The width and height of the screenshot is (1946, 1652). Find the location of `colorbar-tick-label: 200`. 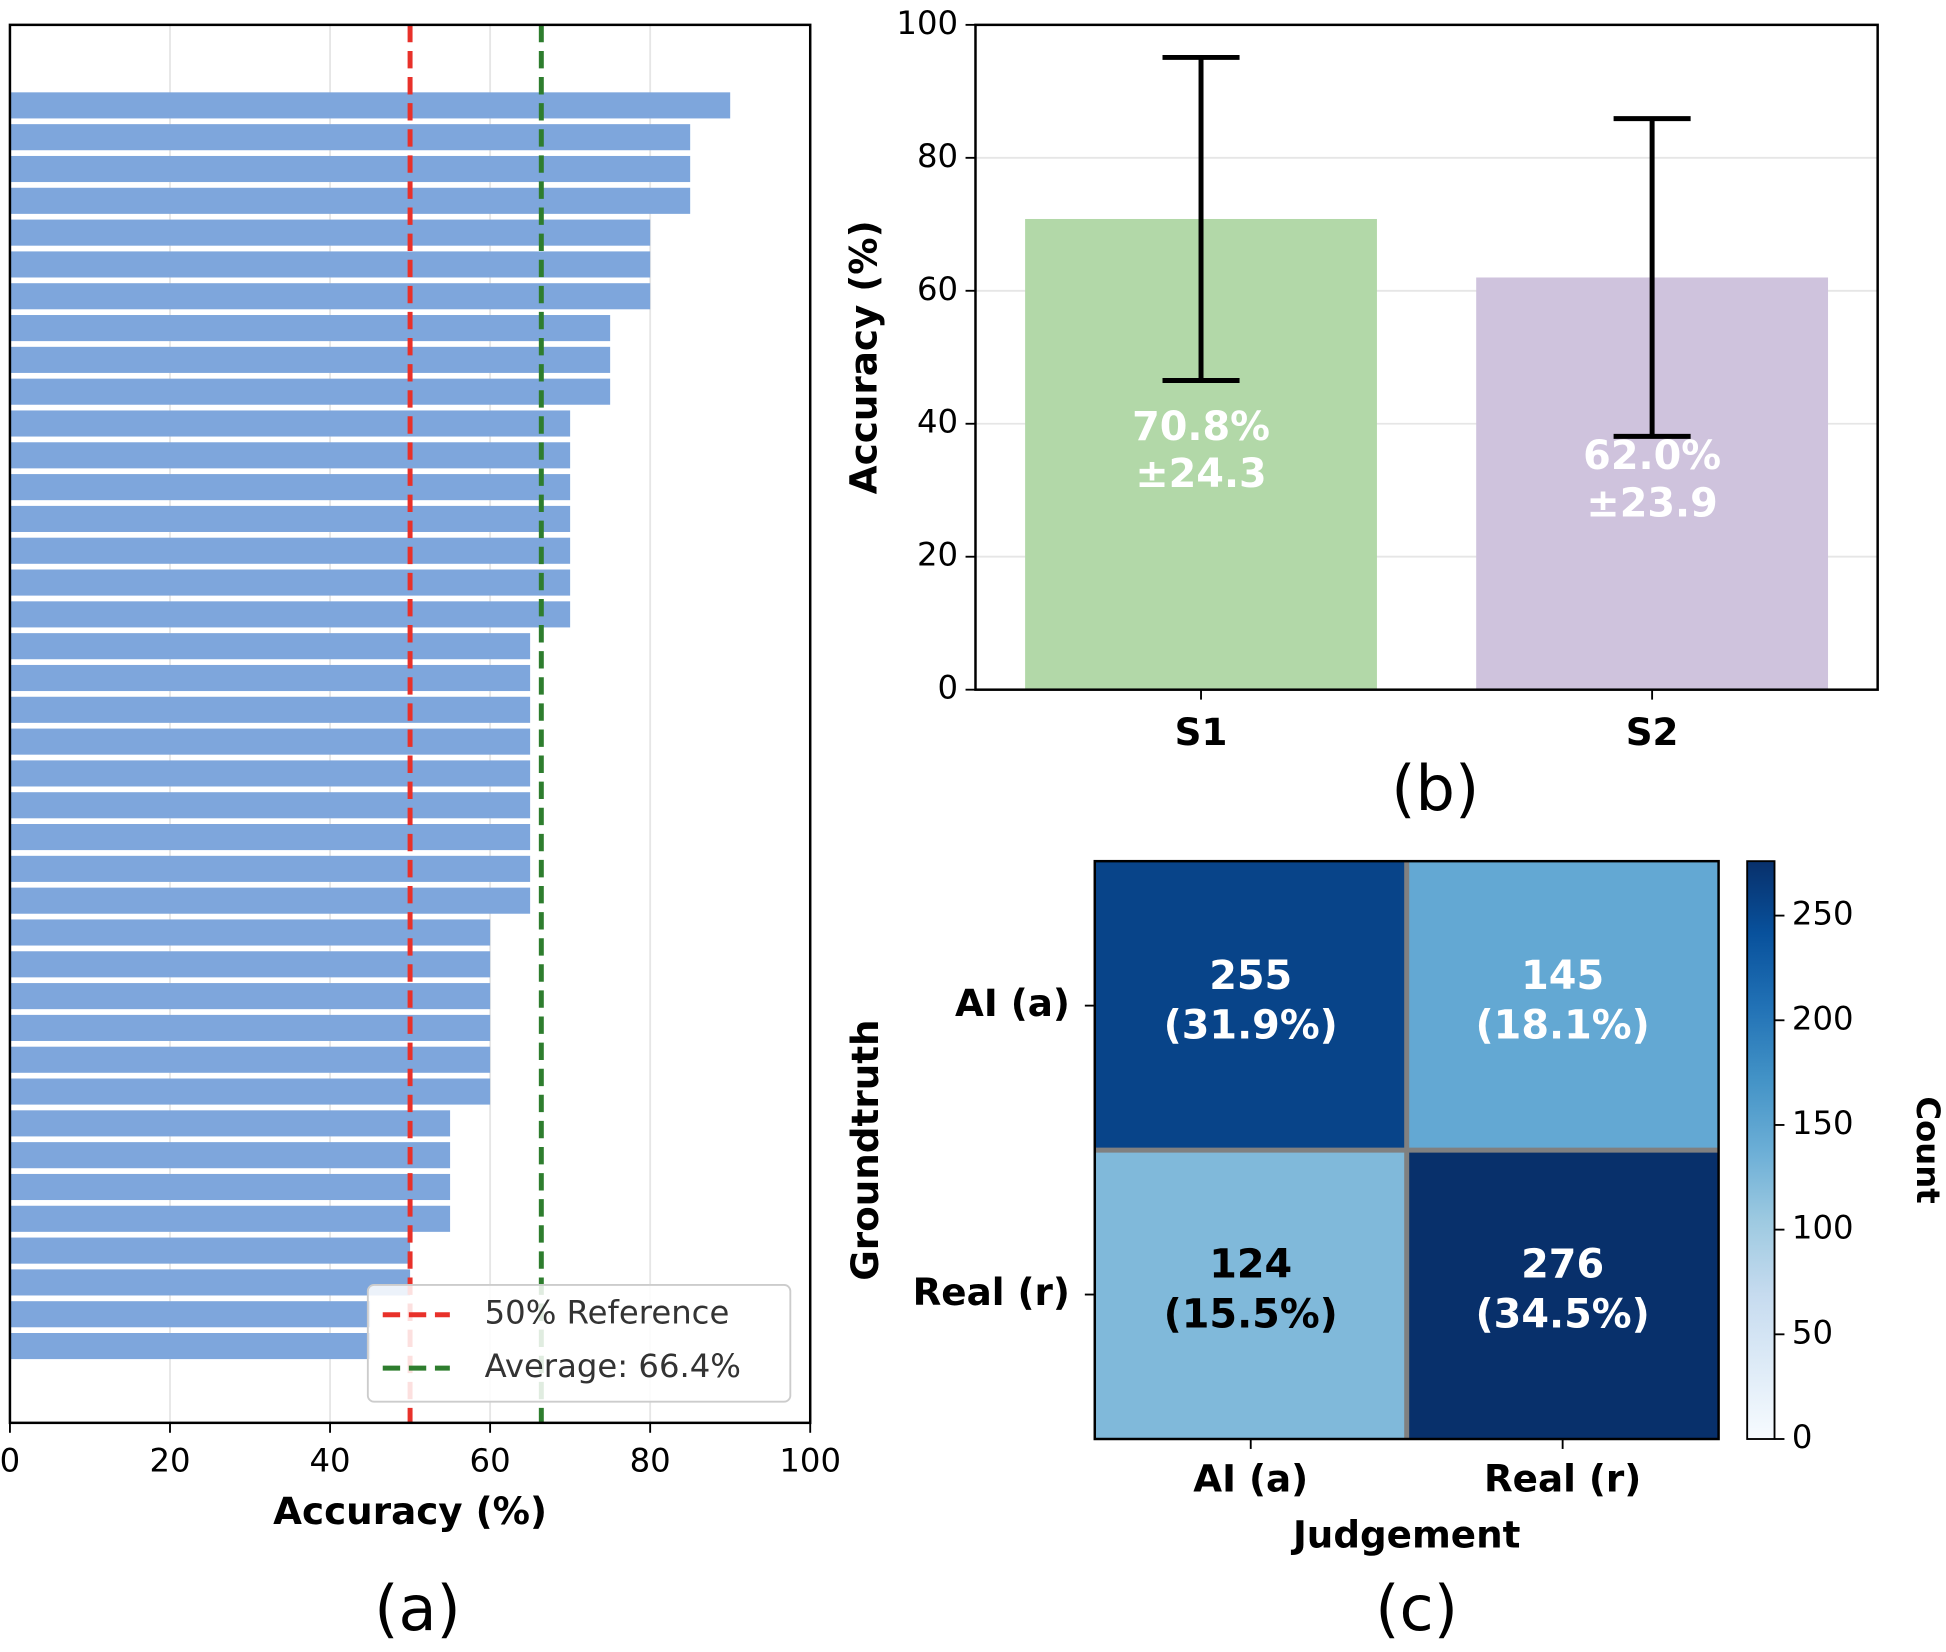

colorbar-tick-label: 200 is located at coordinates (1823, 1018).